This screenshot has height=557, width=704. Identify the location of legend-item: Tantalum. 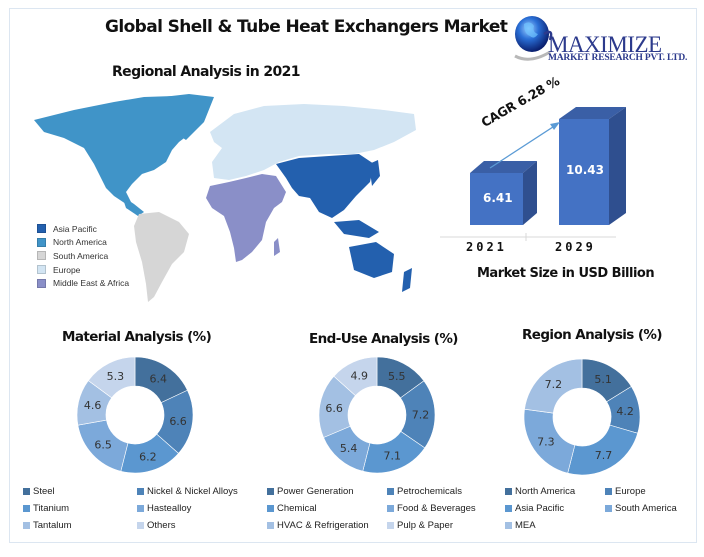
(47, 525).